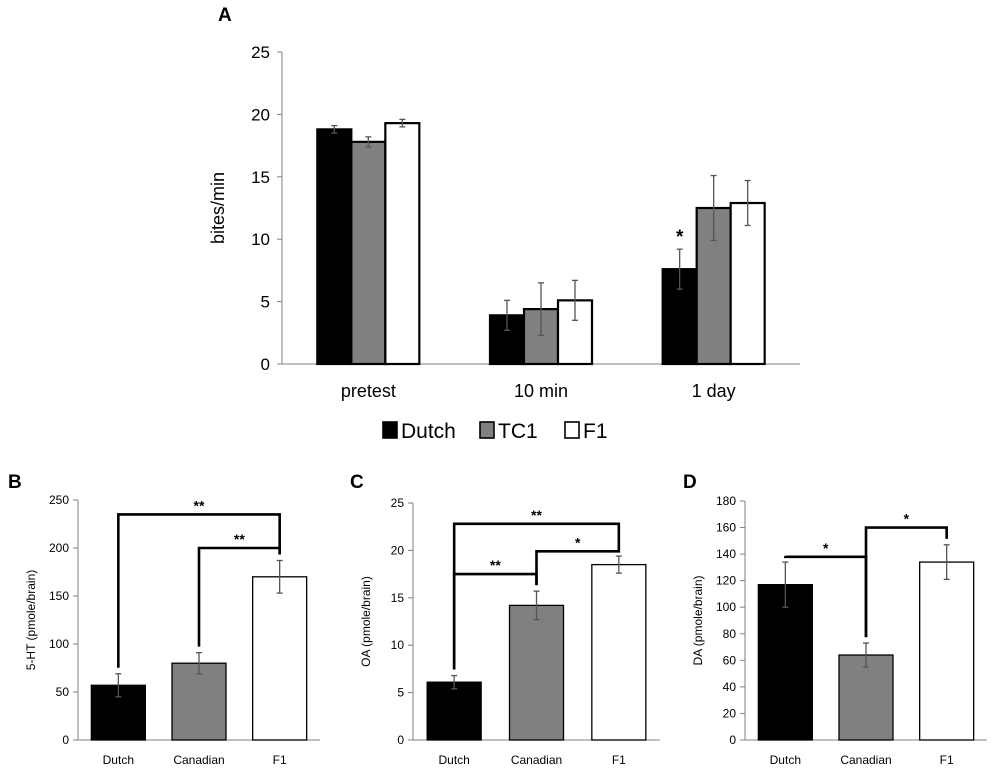  Describe the element at coordinates (390, 430) in the screenshot. I see `legend-swatch-dutch` at that location.